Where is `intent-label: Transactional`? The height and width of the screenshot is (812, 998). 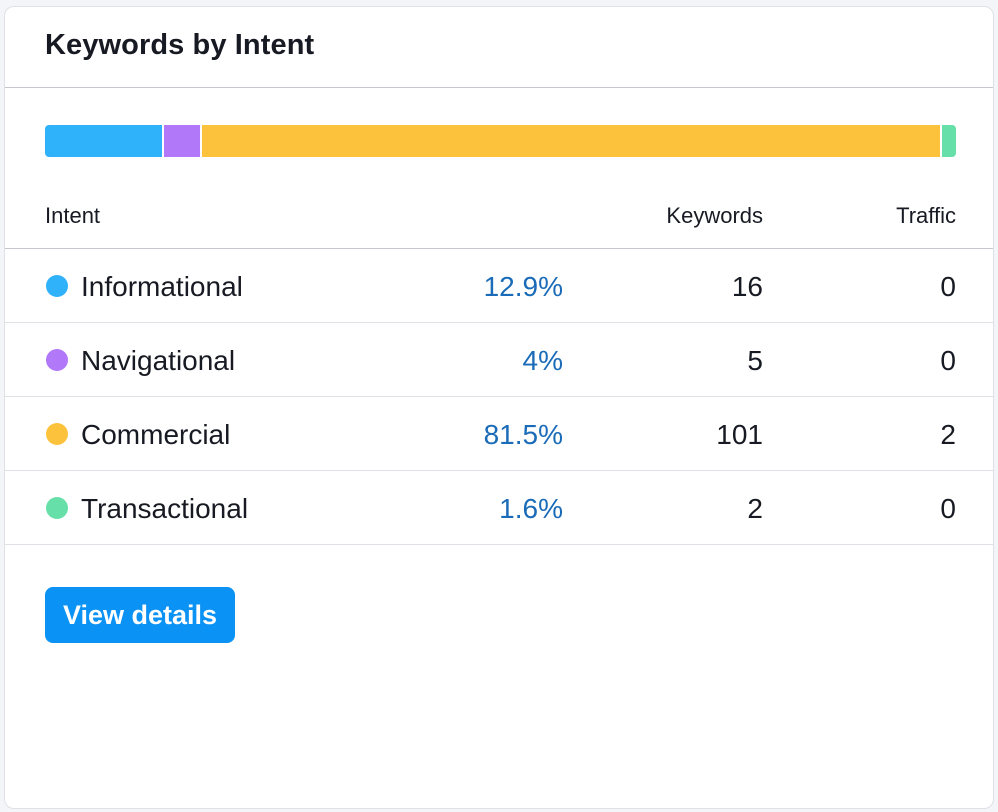
intent-label: Transactional is located at coordinates (165, 508).